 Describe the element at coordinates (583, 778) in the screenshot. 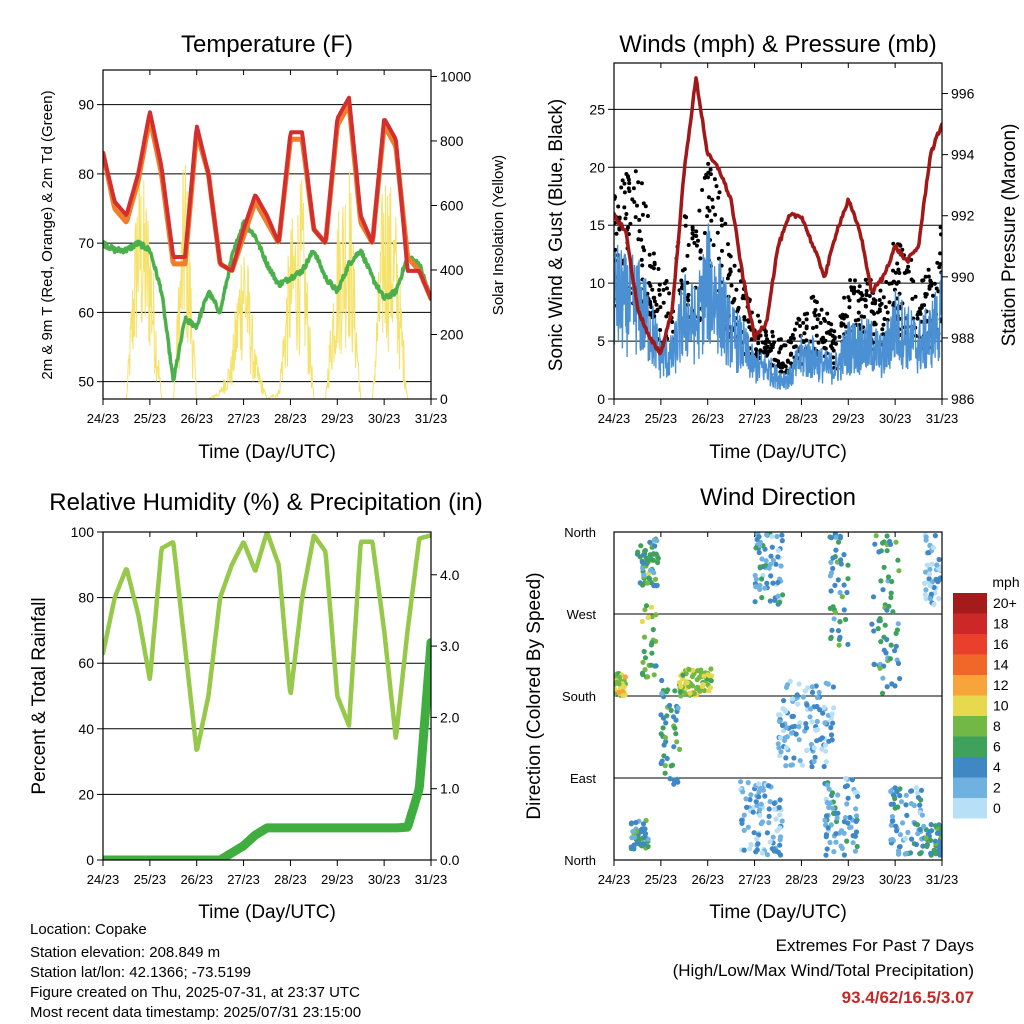

I see `dir-ytick-label: East` at that location.